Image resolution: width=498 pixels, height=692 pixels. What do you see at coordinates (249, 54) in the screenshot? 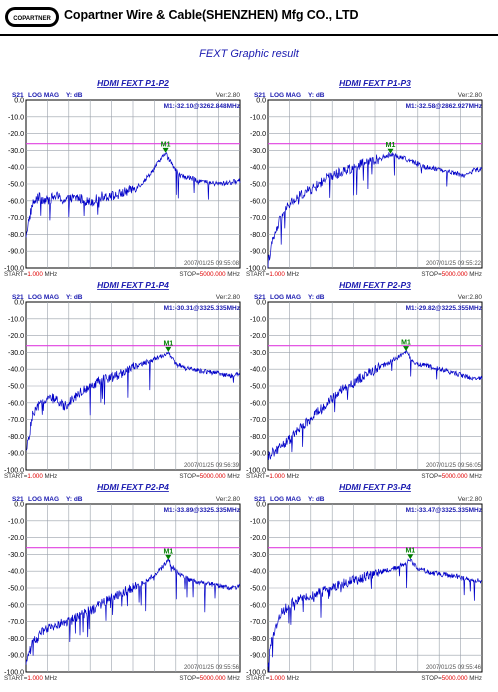
I see `page-subtitle: FEXT Graphic result` at bounding box center [249, 54].